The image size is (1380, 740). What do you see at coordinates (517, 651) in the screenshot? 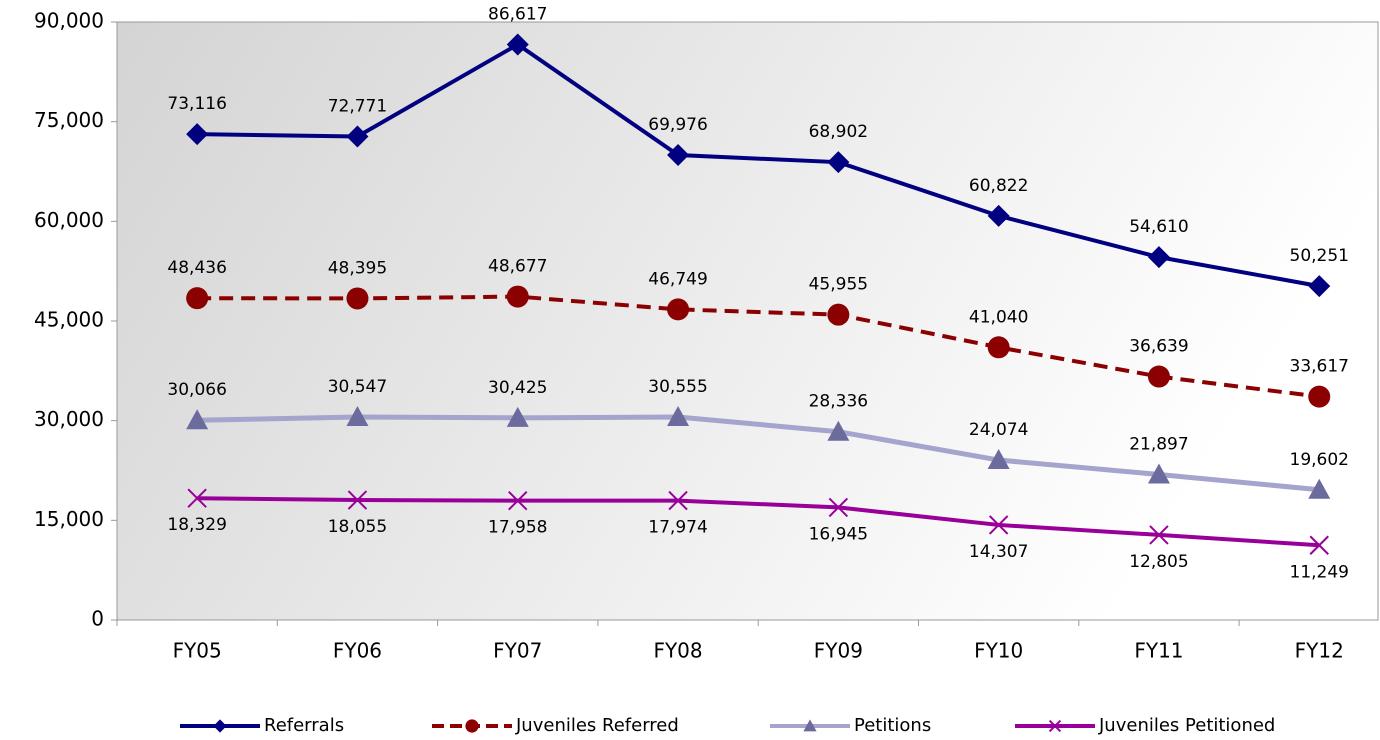
I see `x-tick-label: FY07` at bounding box center [517, 651].